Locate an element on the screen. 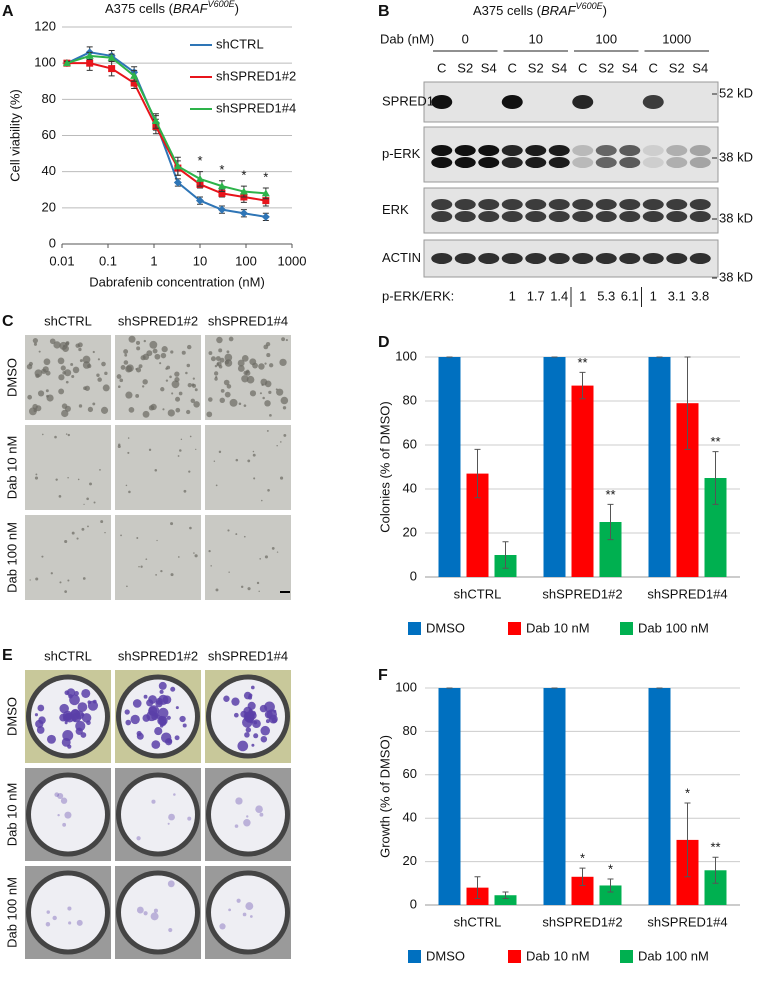 This screenshot has height=981, width=763. title: A375 cells (BRAFV600E) is located at coordinates (172, 8).